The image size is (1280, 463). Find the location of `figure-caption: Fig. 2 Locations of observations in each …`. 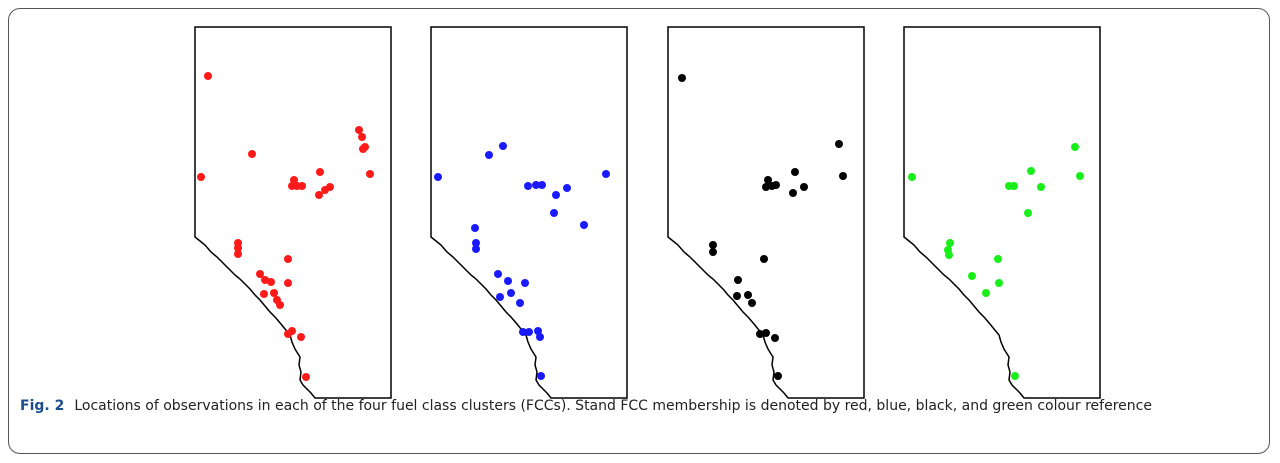

figure-caption: Fig. 2 Locations of observations in each … is located at coordinates (630, 406).